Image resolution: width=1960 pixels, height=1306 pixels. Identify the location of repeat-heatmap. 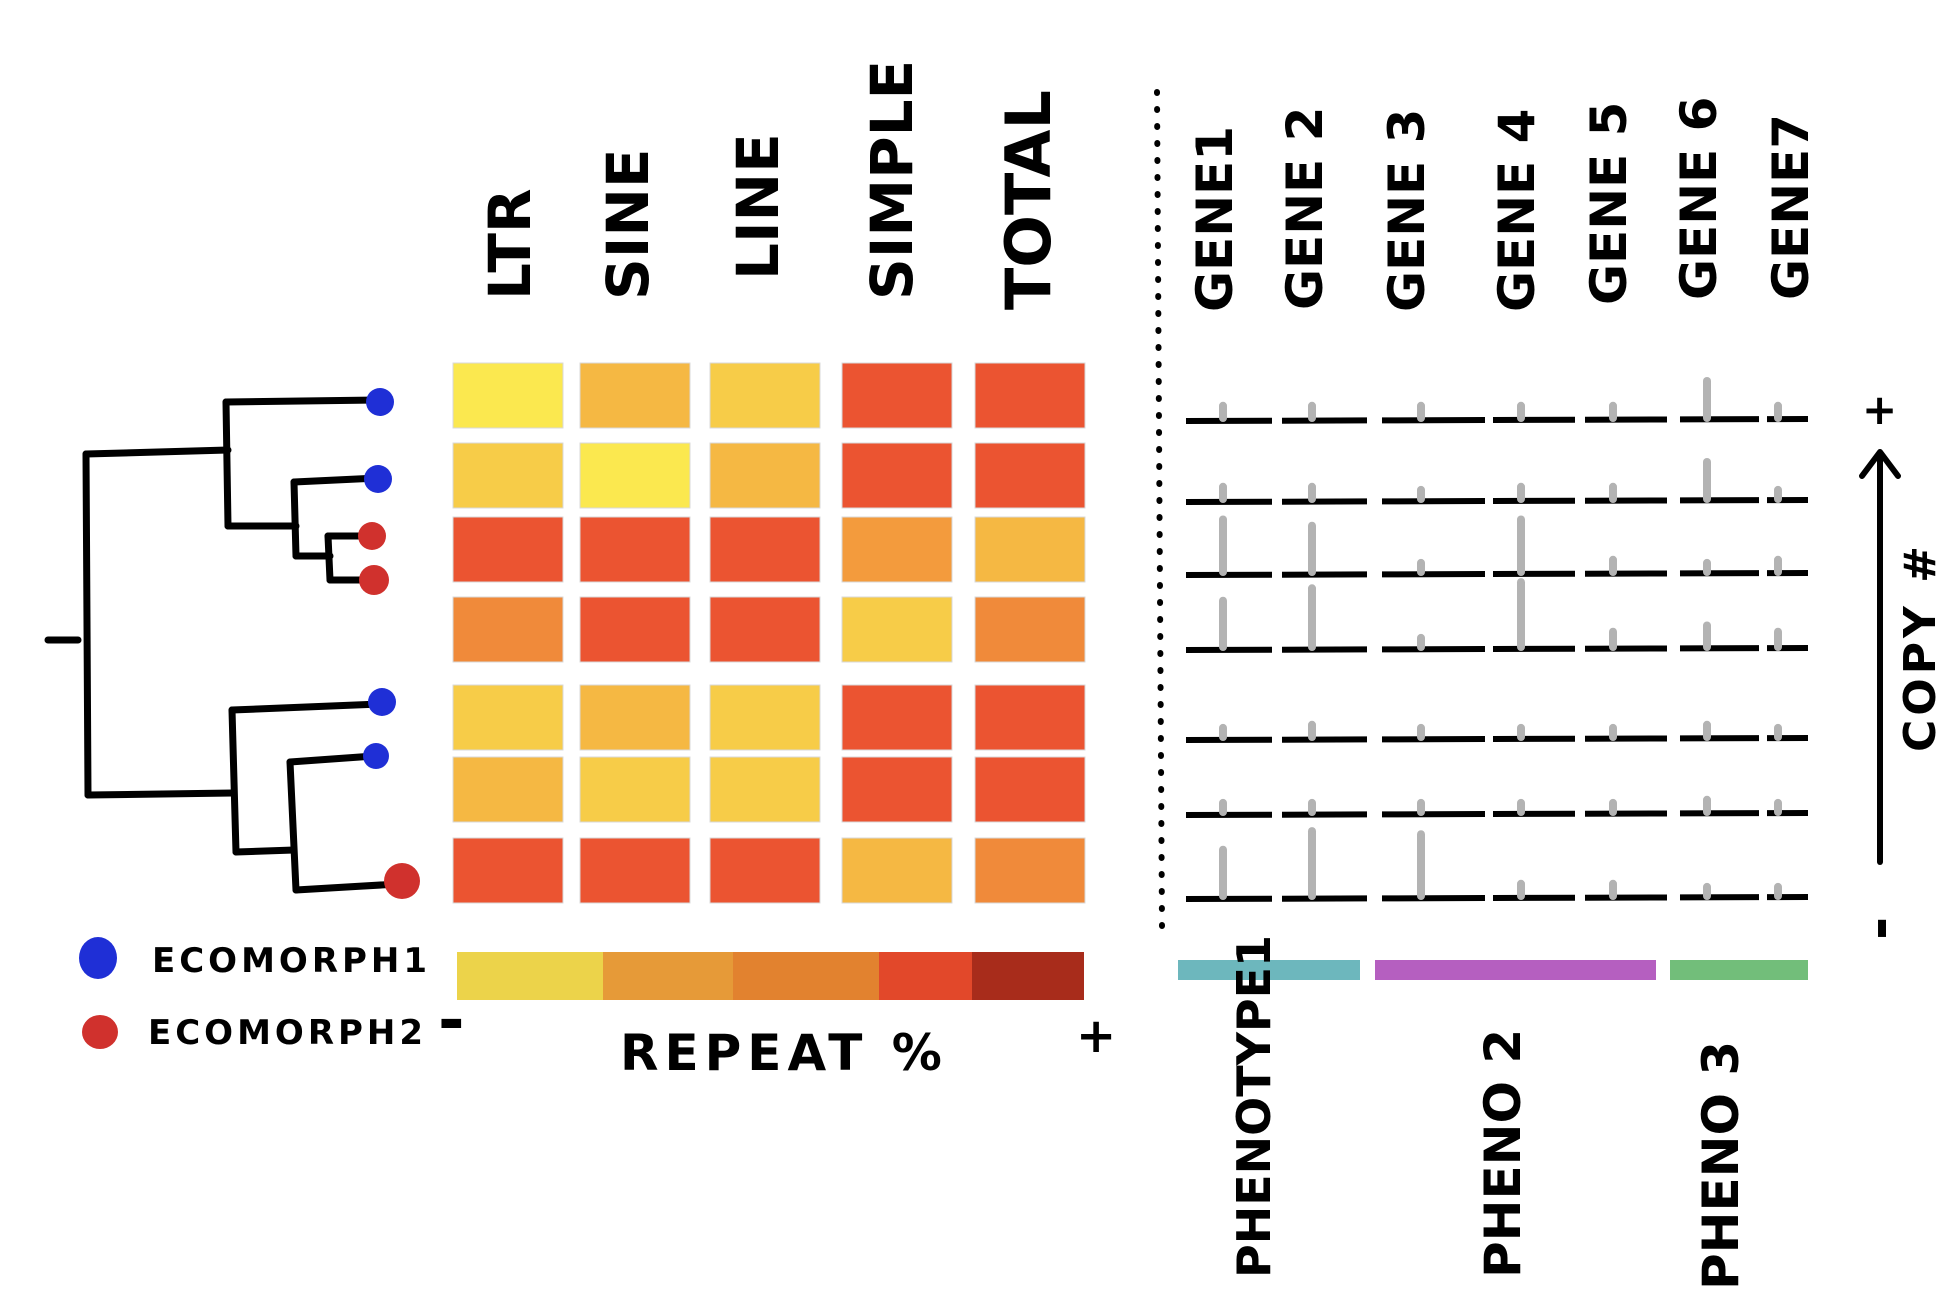
(769, 633).